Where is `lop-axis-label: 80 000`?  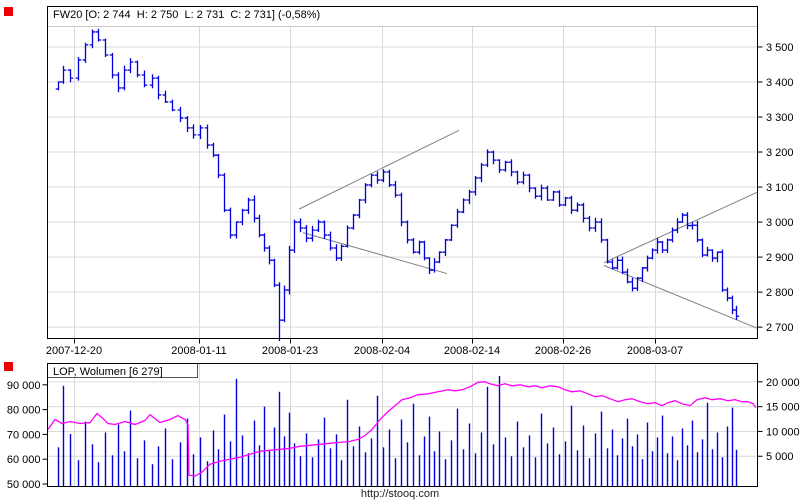 lop-axis-label: 80 000 is located at coordinates (24, 411).